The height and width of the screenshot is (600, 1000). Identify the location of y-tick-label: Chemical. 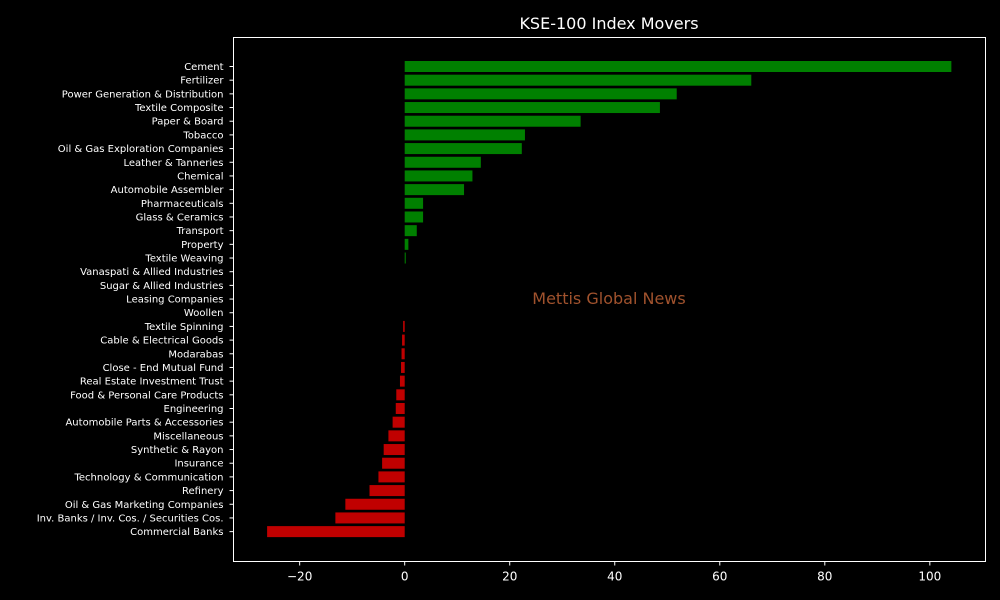
(200, 176).